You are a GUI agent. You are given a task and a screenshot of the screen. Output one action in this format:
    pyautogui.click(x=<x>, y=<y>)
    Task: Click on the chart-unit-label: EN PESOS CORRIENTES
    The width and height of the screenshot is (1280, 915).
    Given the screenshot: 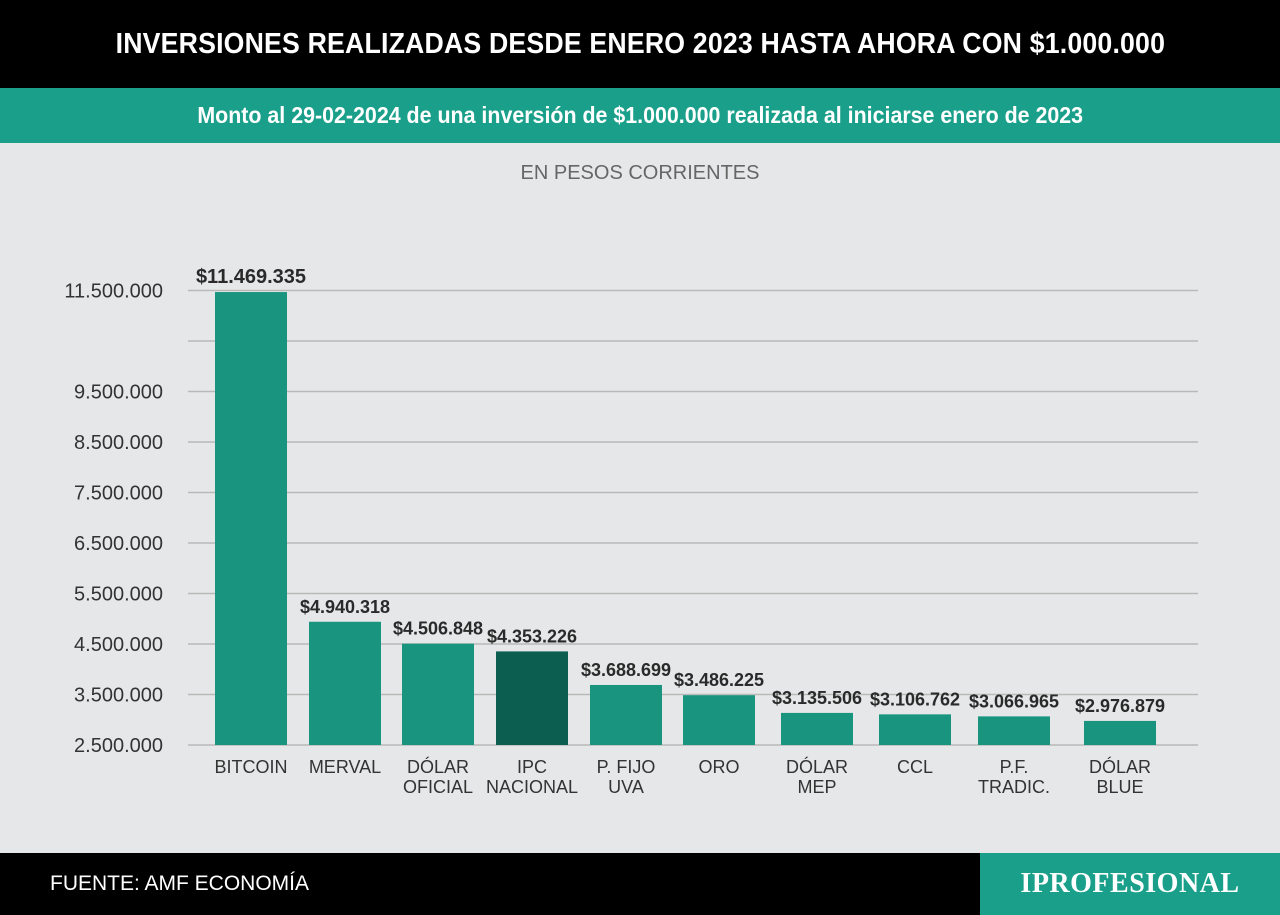 What is the action you would take?
    pyautogui.click(x=640, y=173)
    